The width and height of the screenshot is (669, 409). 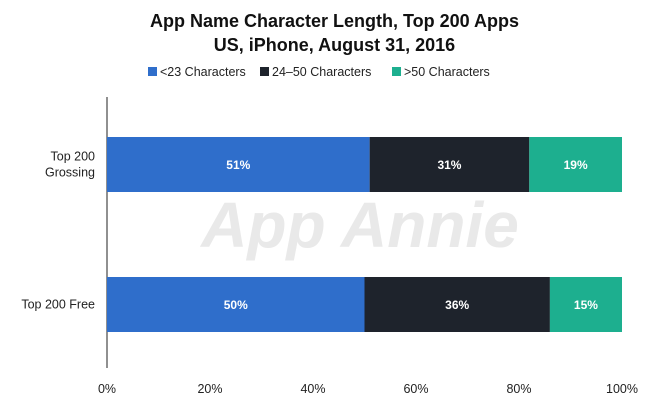 I want to click on x-tick-label: 60%, so click(x=415, y=389).